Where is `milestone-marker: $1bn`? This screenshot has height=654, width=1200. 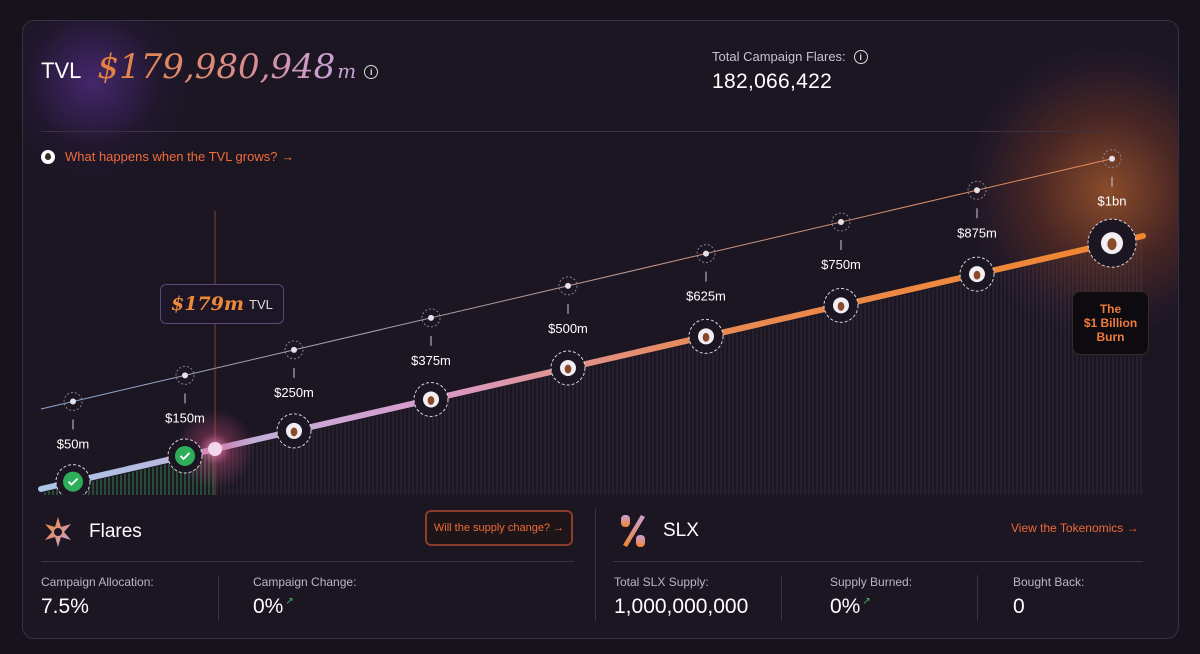 milestone-marker: $1bn is located at coordinates (1112, 208).